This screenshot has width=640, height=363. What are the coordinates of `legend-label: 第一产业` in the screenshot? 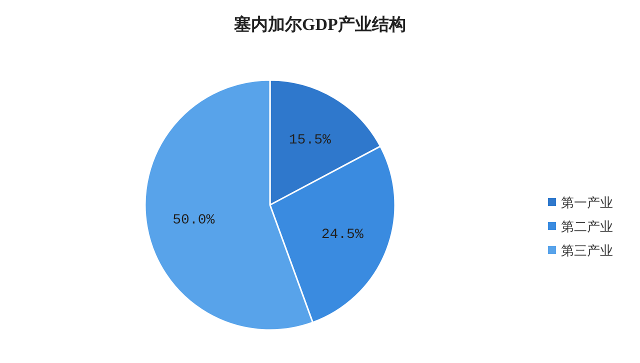 It's located at (587, 203).